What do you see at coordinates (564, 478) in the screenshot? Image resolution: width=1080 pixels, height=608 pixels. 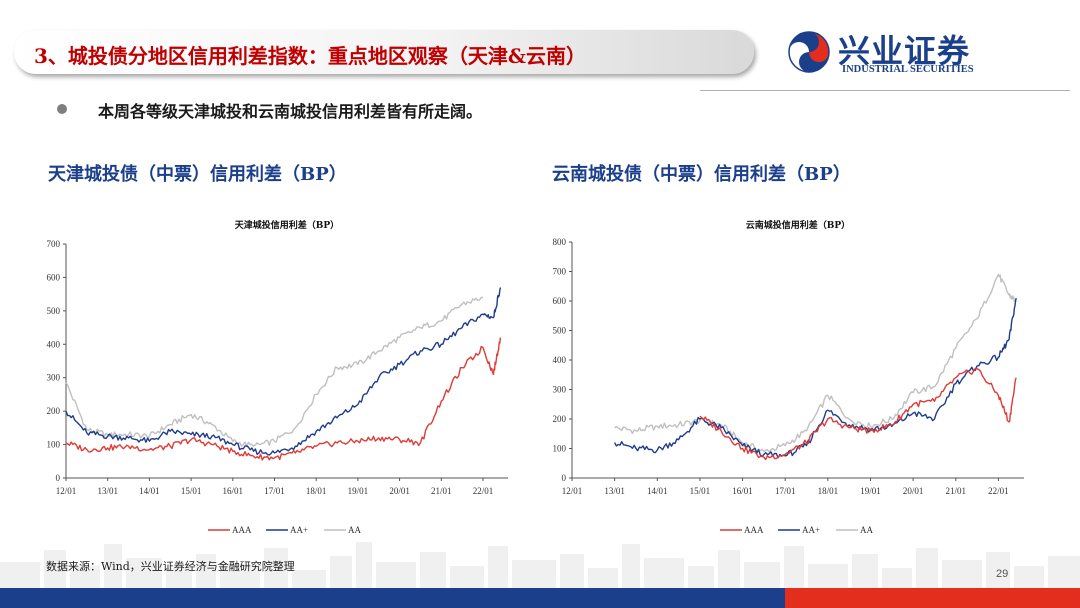 I see `chart1-y-tick-label: 0` at bounding box center [564, 478].